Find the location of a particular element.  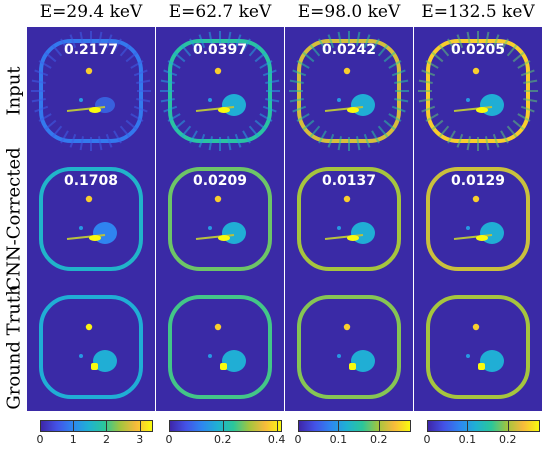

column-title-1: E=29.4 keV is located at coordinates (91, 12).